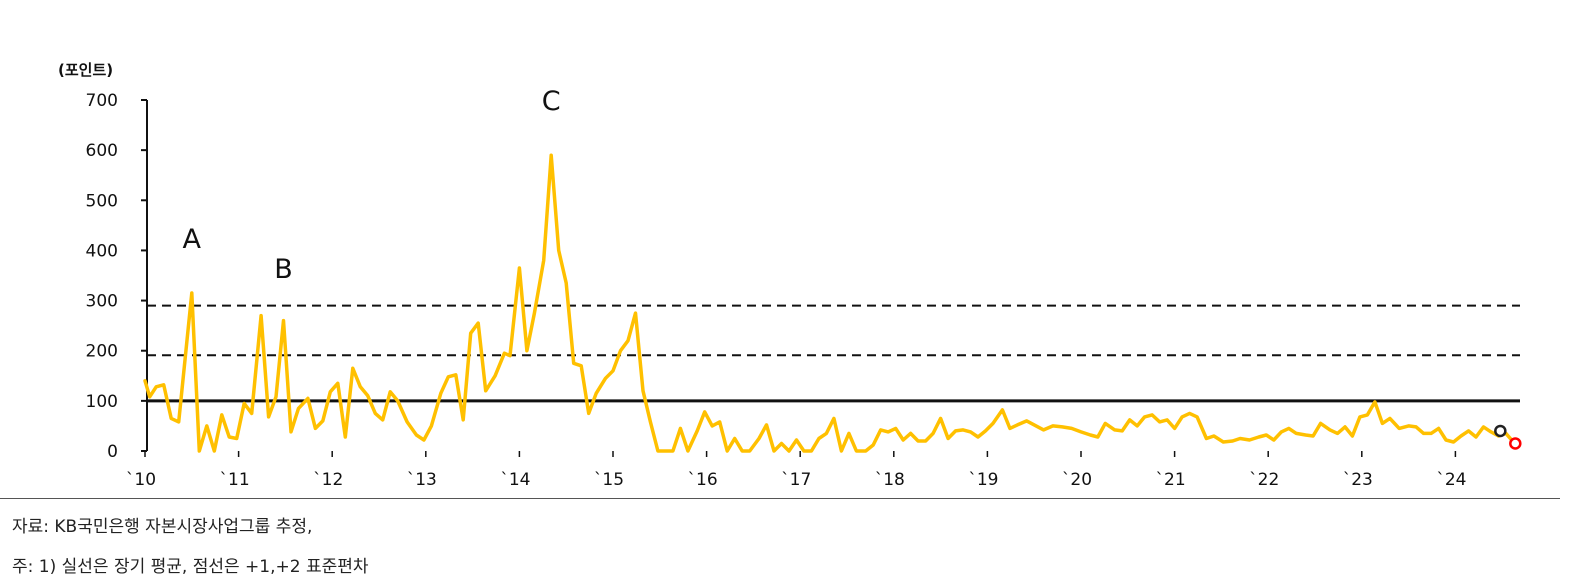 This screenshot has height=587, width=1573. Describe the element at coordinates (102, 201) in the screenshot. I see `y-tick-label: 500` at that location.